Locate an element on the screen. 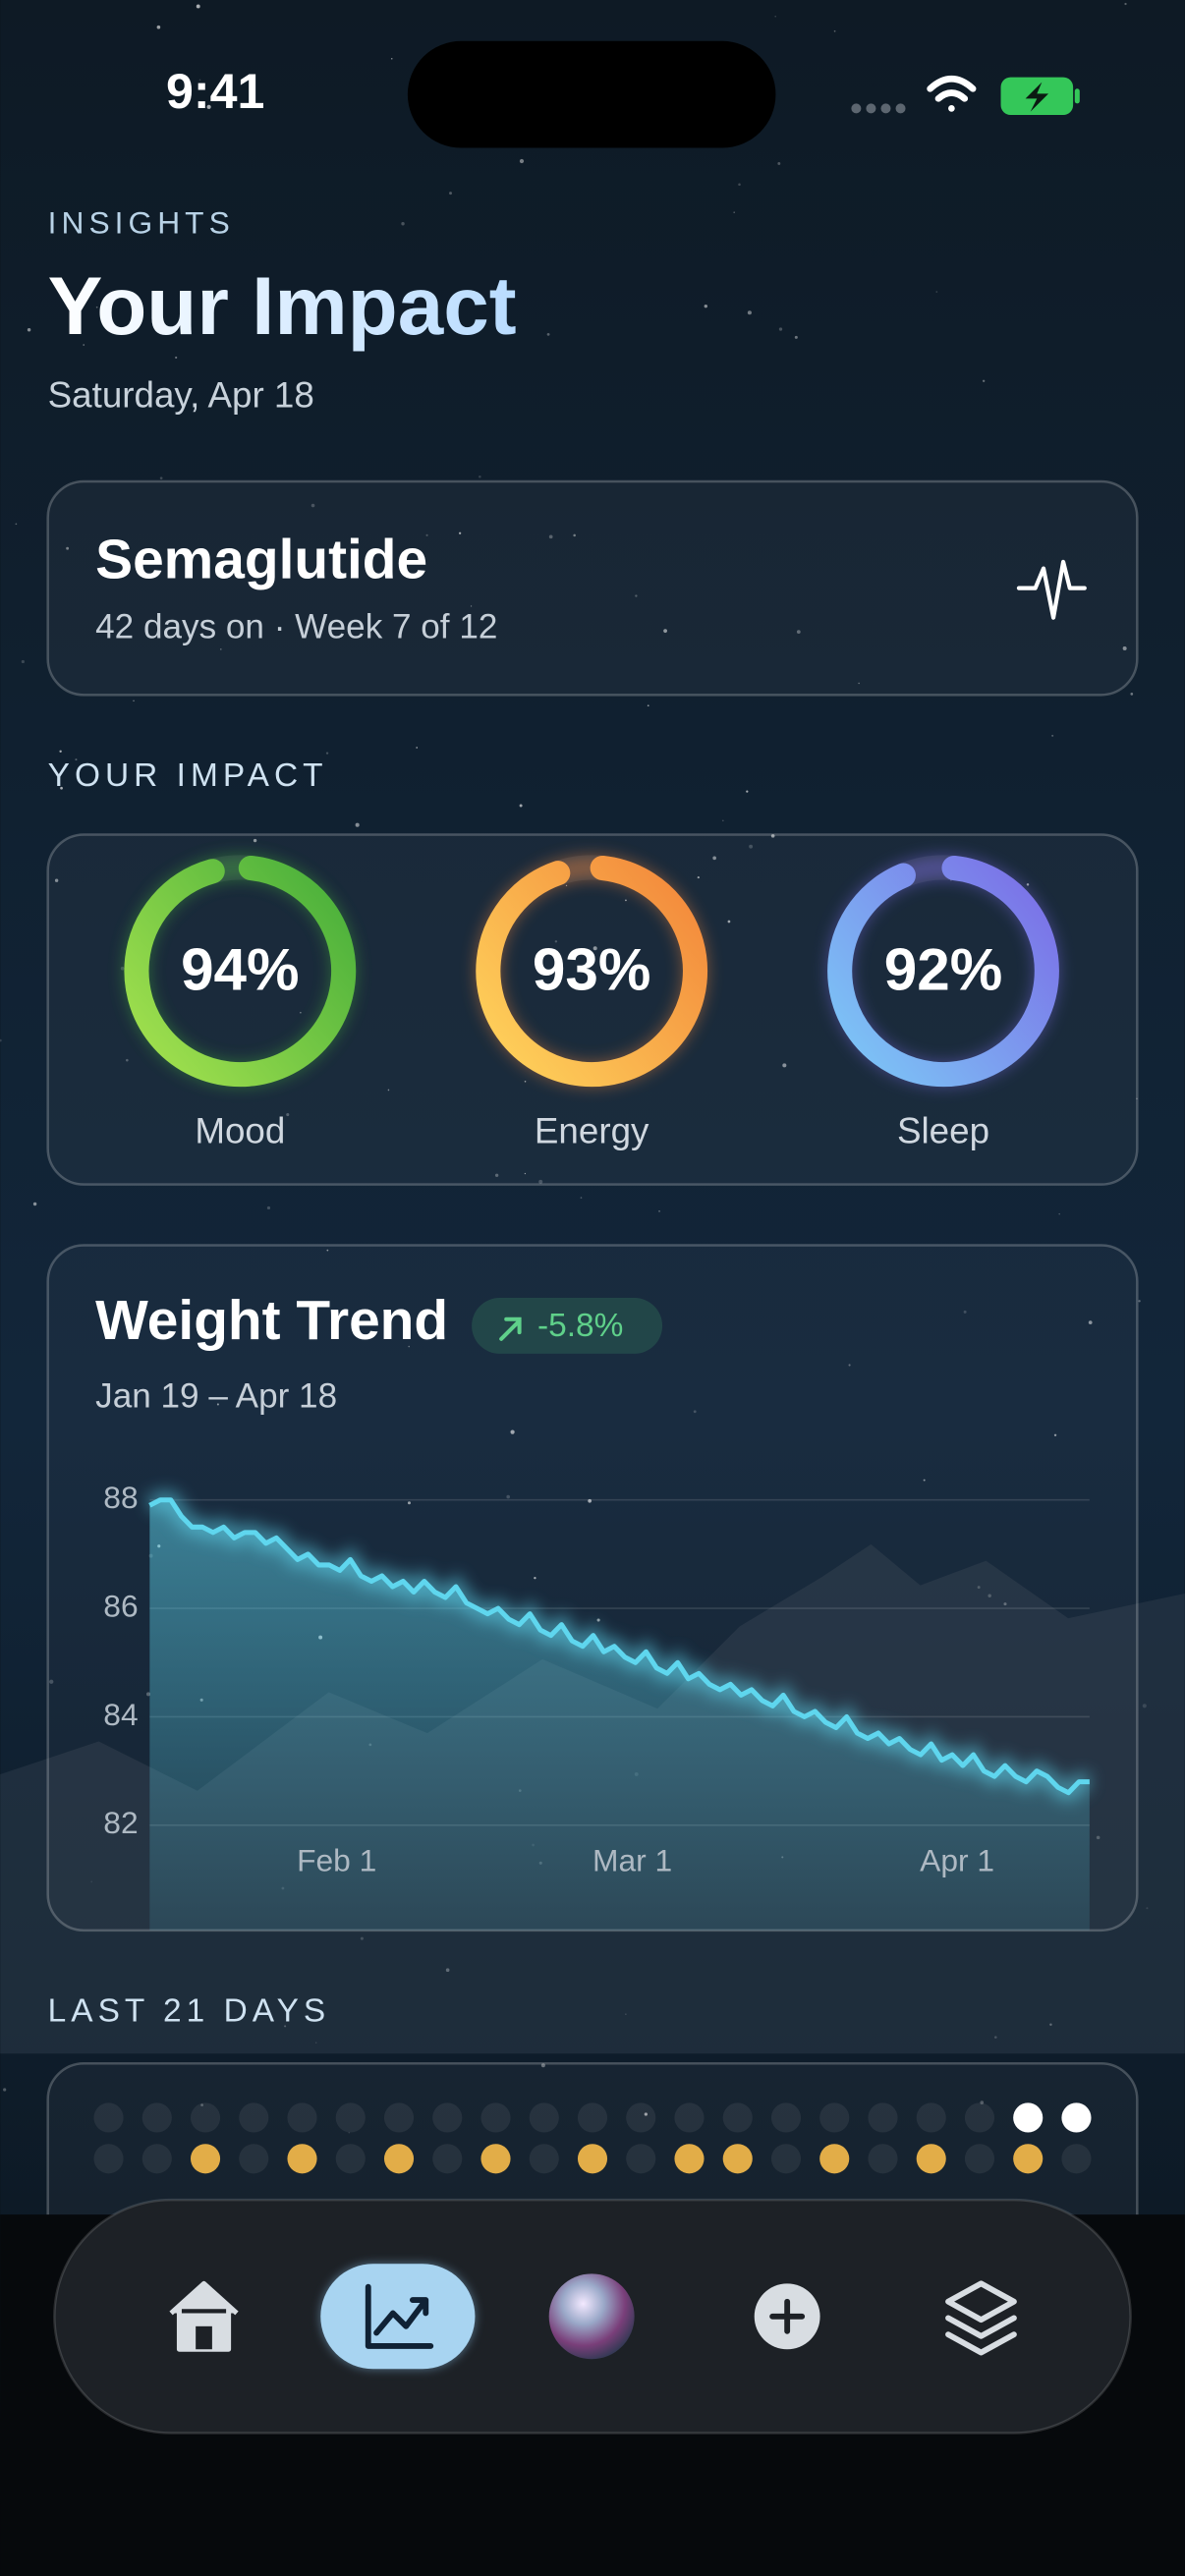 The width and height of the screenshot is (1185, 2576). home-door is located at coordinates (204, 2337).